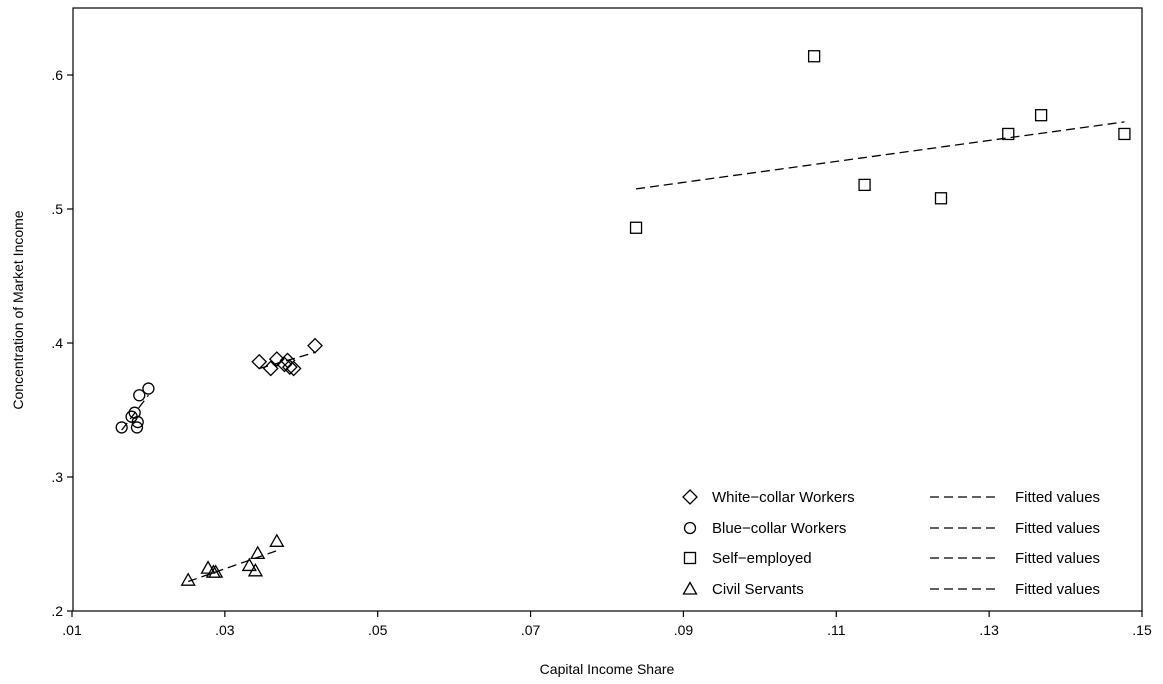 Image resolution: width=1163 pixels, height=684 pixels. I want to click on legend-marker-square, so click(690, 558).